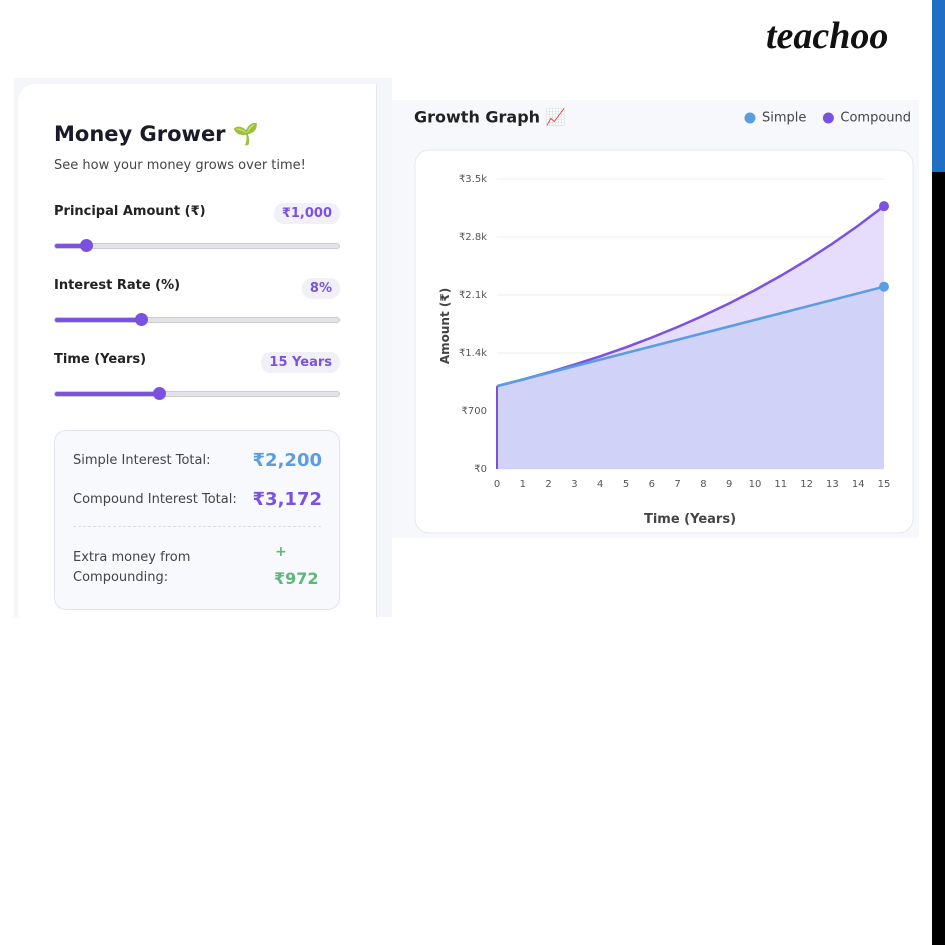 This screenshot has height=945, width=945. What do you see at coordinates (473, 353) in the screenshot?
I see `y-tick-label: ₹1.4k` at bounding box center [473, 353].